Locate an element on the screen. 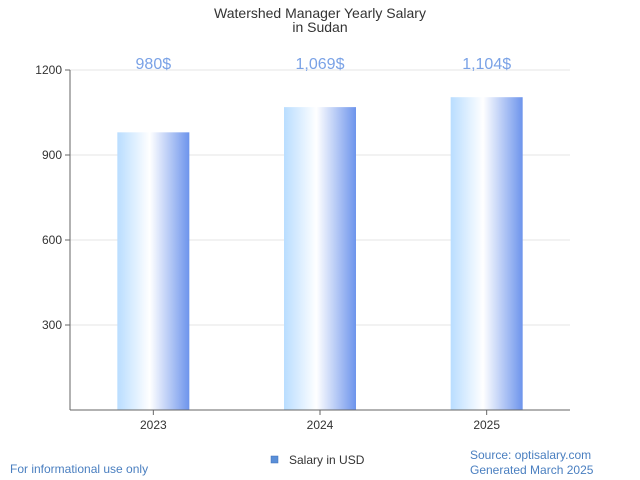 The height and width of the screenshot is (480, 640). chart-title: Watershed Manager Yearly Salary is located at coordinates (320, 13).